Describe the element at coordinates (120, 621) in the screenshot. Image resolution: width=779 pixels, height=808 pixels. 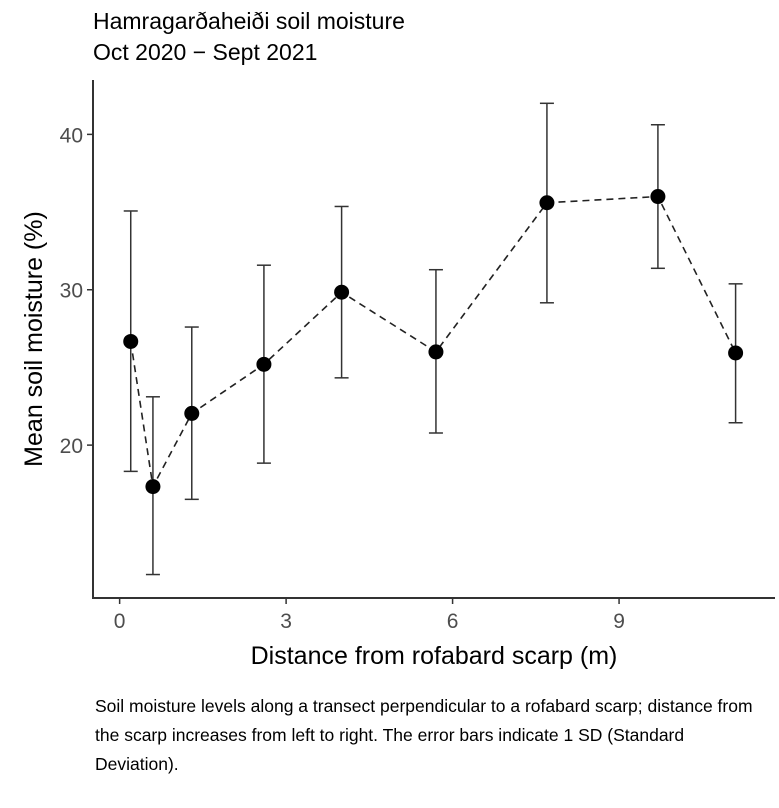
I see `x-tick-label: 0` at that location.